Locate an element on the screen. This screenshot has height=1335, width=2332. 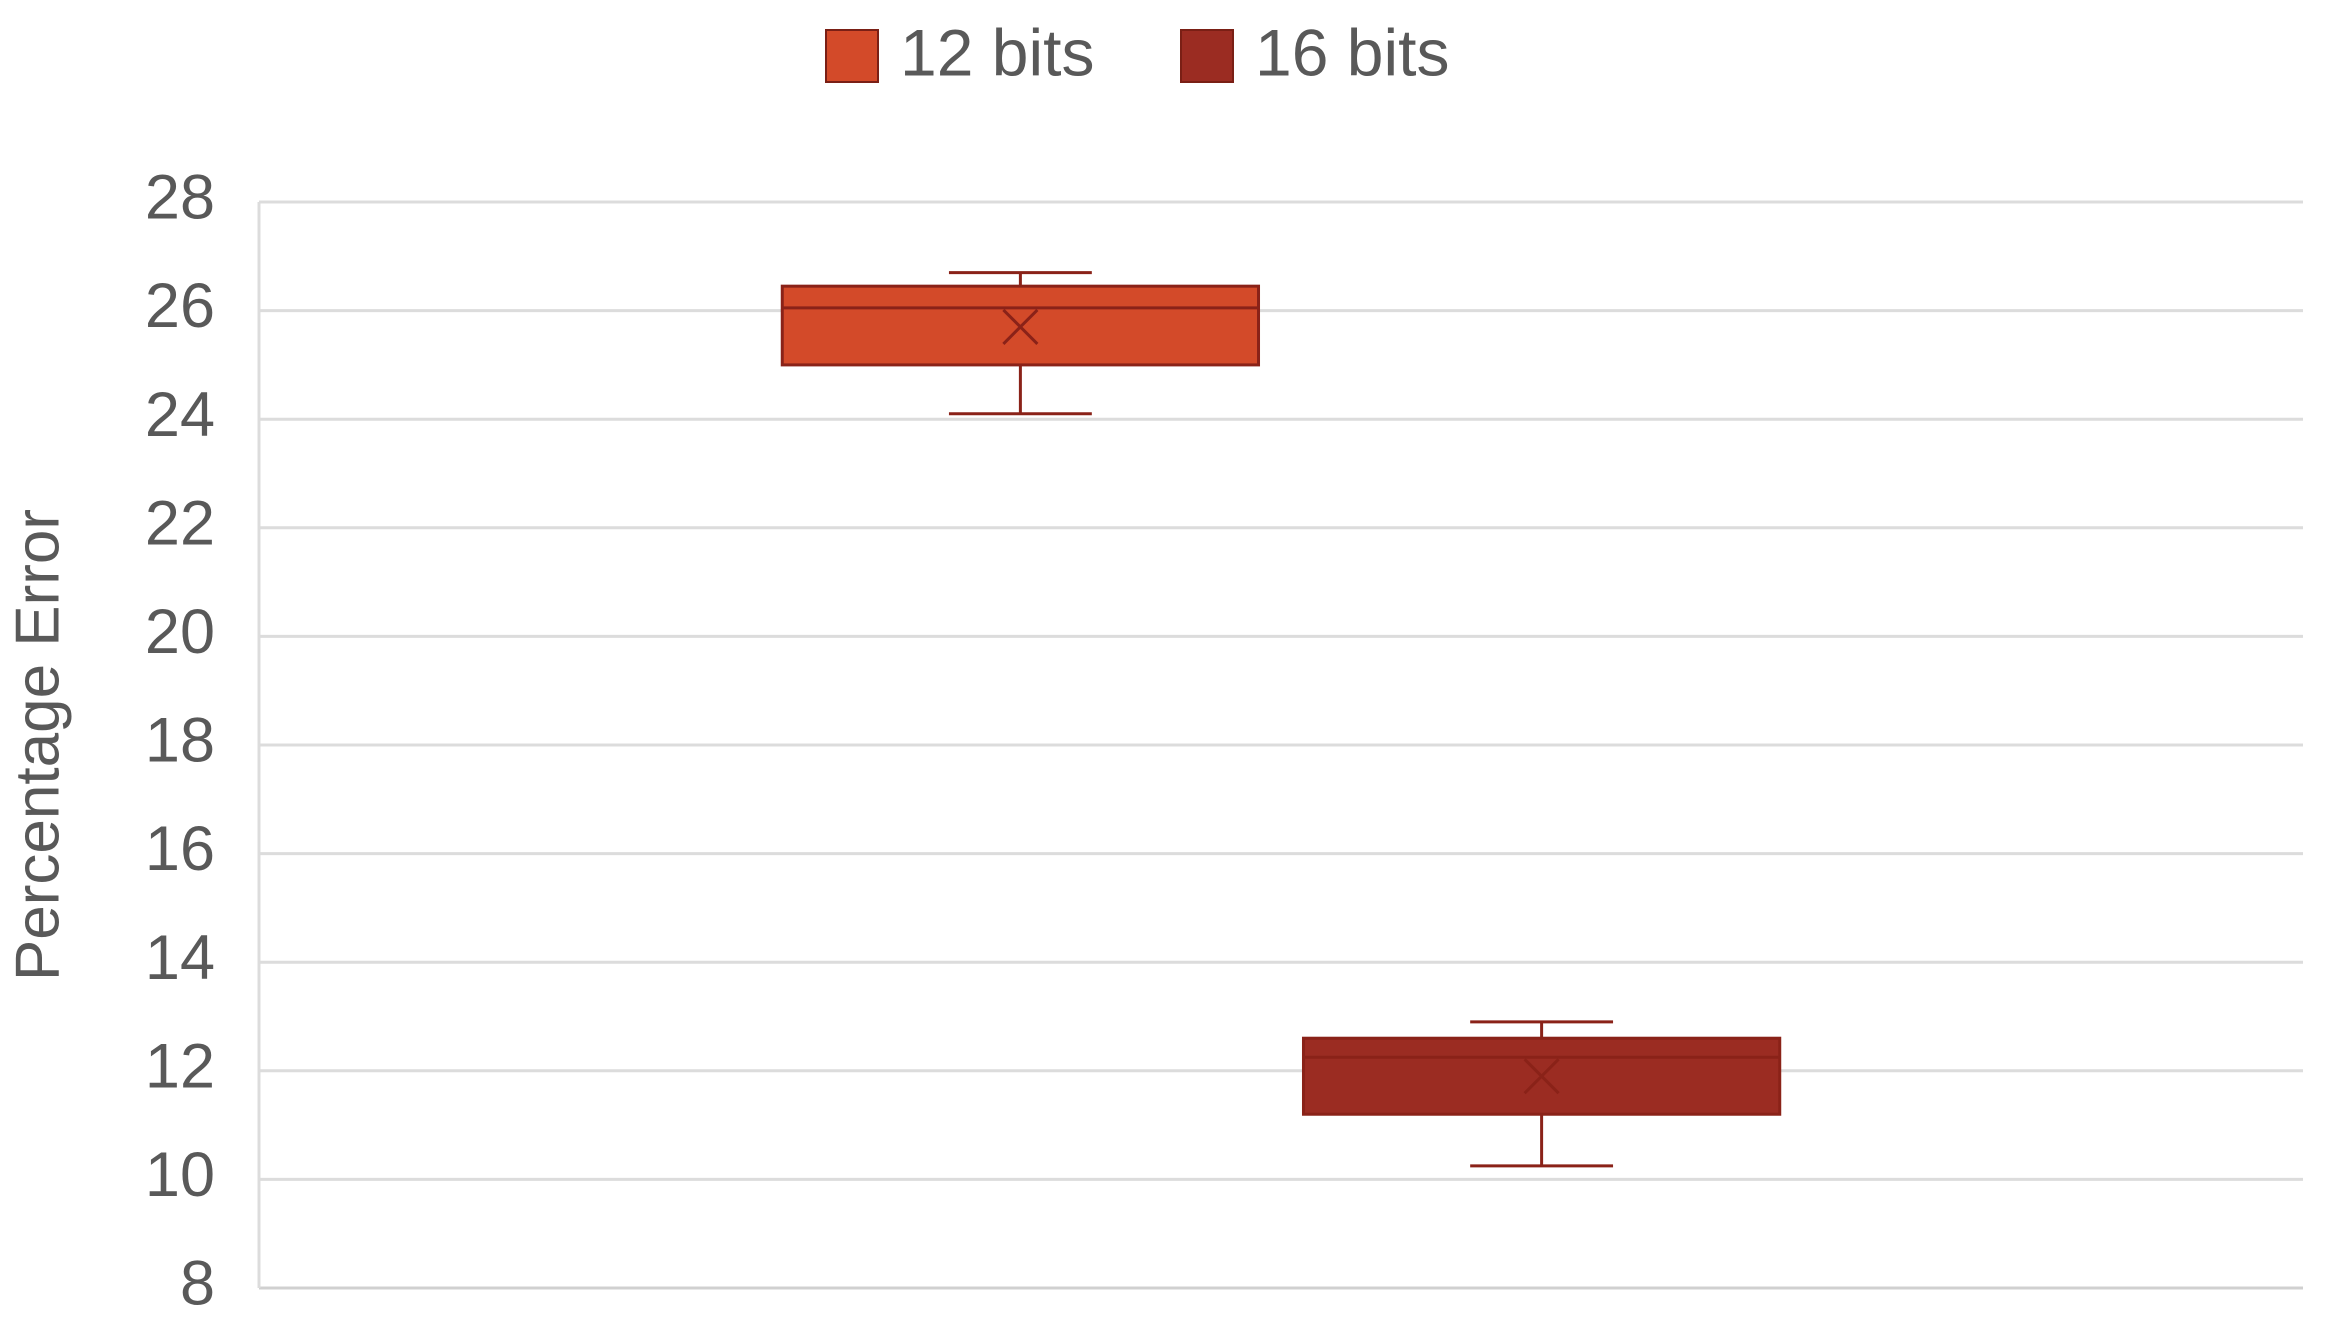
y-axis-label: Percentage Error is located at coordinates (37, 745).